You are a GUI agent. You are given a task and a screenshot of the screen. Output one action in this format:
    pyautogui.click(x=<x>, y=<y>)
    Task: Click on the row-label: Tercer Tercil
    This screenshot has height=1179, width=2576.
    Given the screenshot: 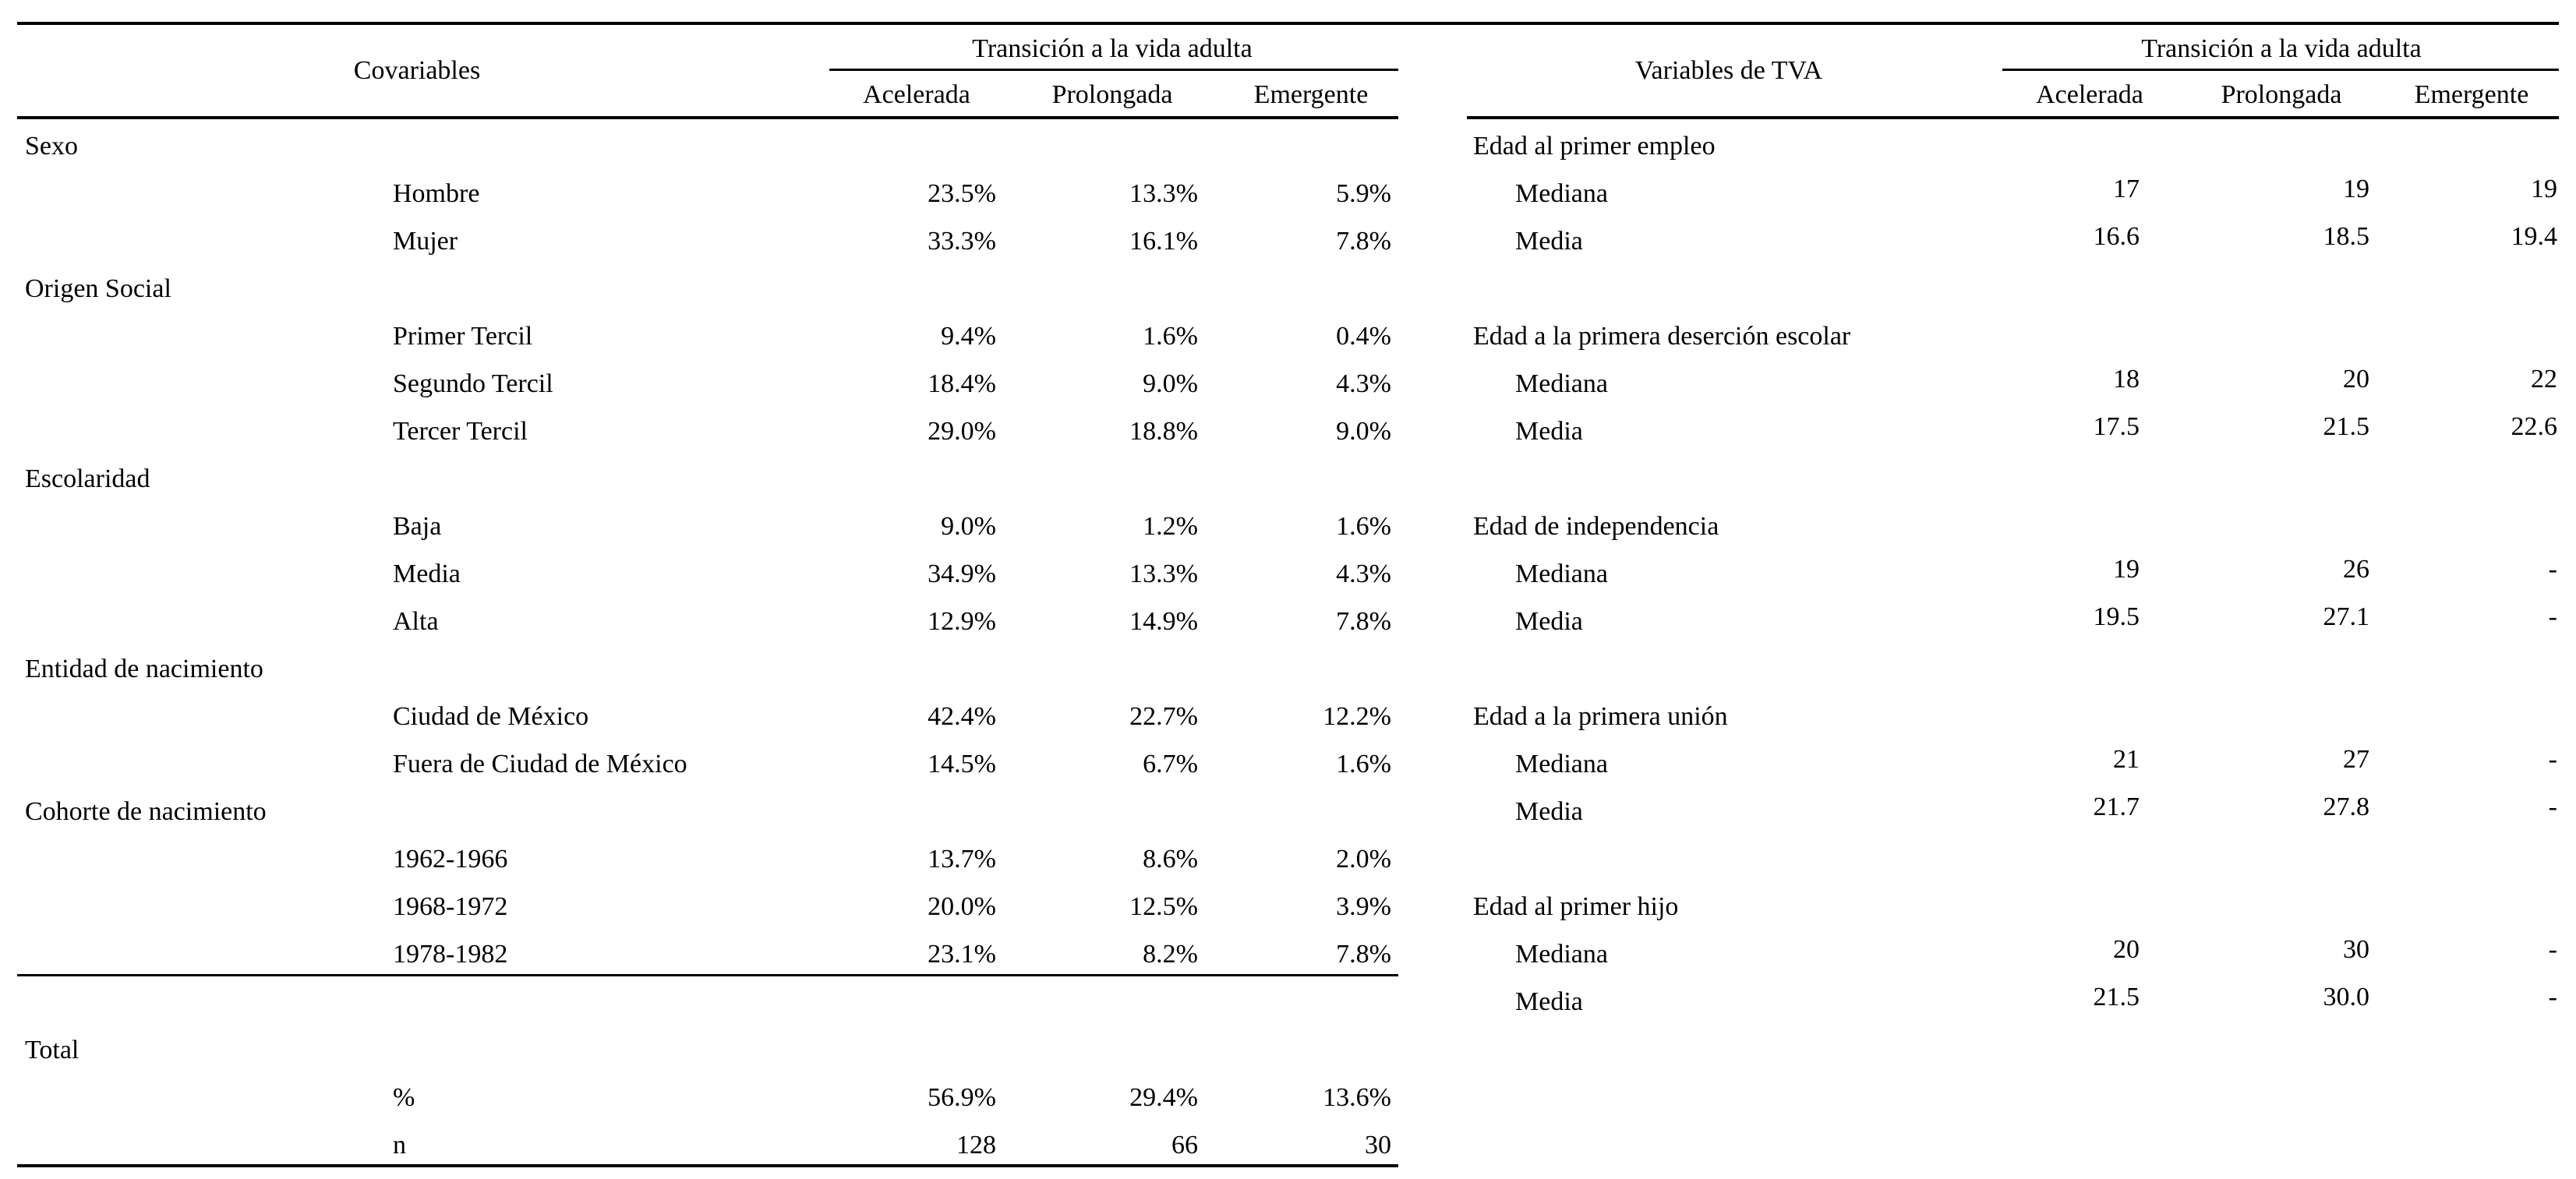 What is the action you would take?
    pyautogui.click(x=460, y=432)
    